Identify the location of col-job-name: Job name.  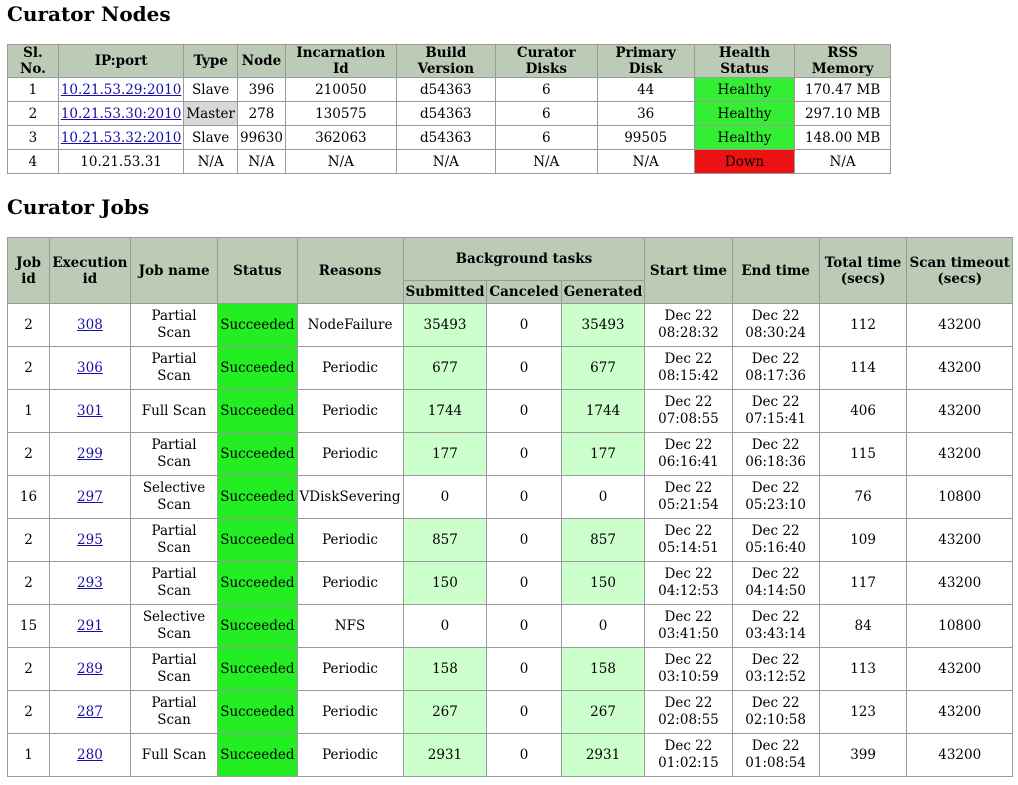
(174, 270).